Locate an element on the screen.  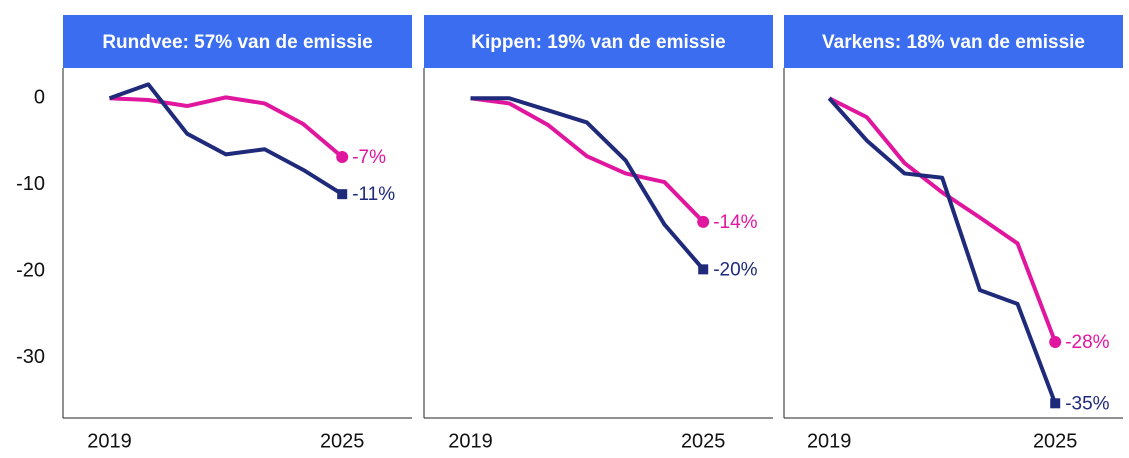
value-label: -11% is located at coordinates (373, 194).